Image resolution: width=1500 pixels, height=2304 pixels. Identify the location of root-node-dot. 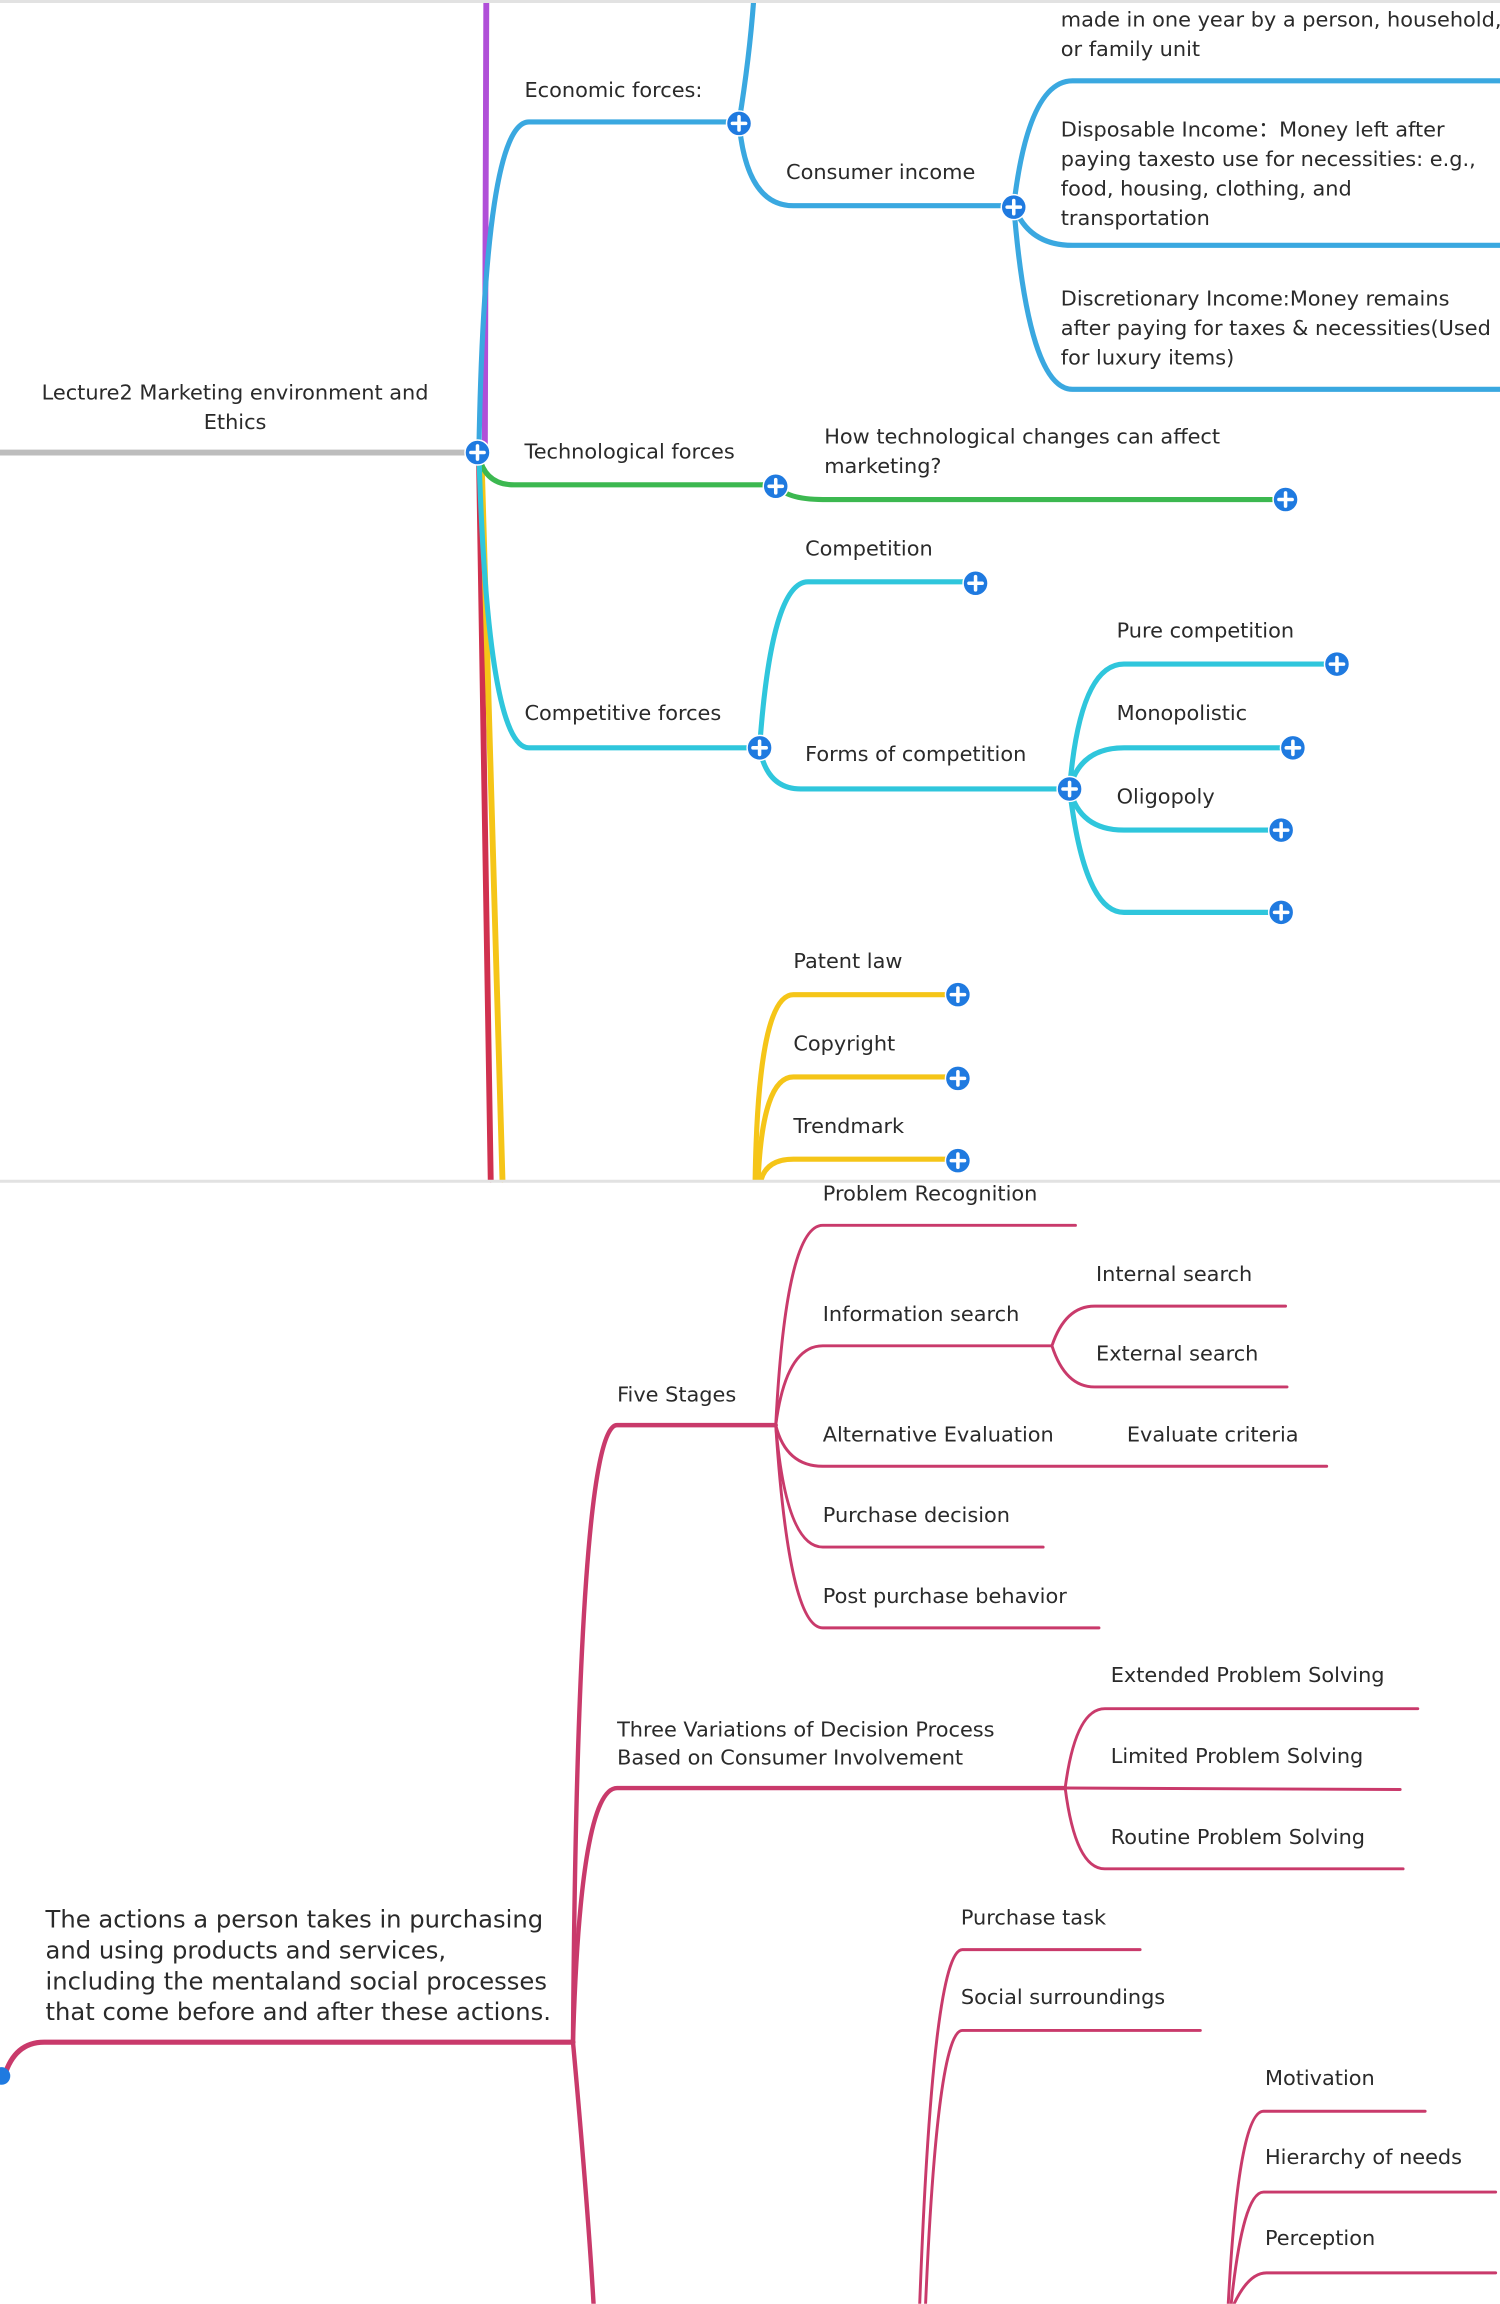
(5, 2076).